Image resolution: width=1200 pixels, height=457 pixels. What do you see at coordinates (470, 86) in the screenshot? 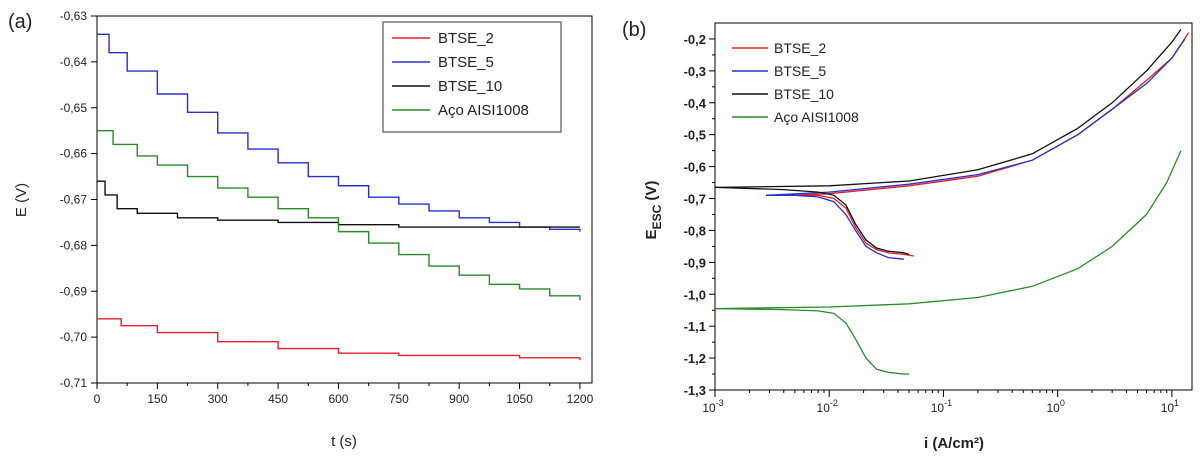
I see `legend-a-label-btse10: BTSE_10` at bounding box center [470, 86].